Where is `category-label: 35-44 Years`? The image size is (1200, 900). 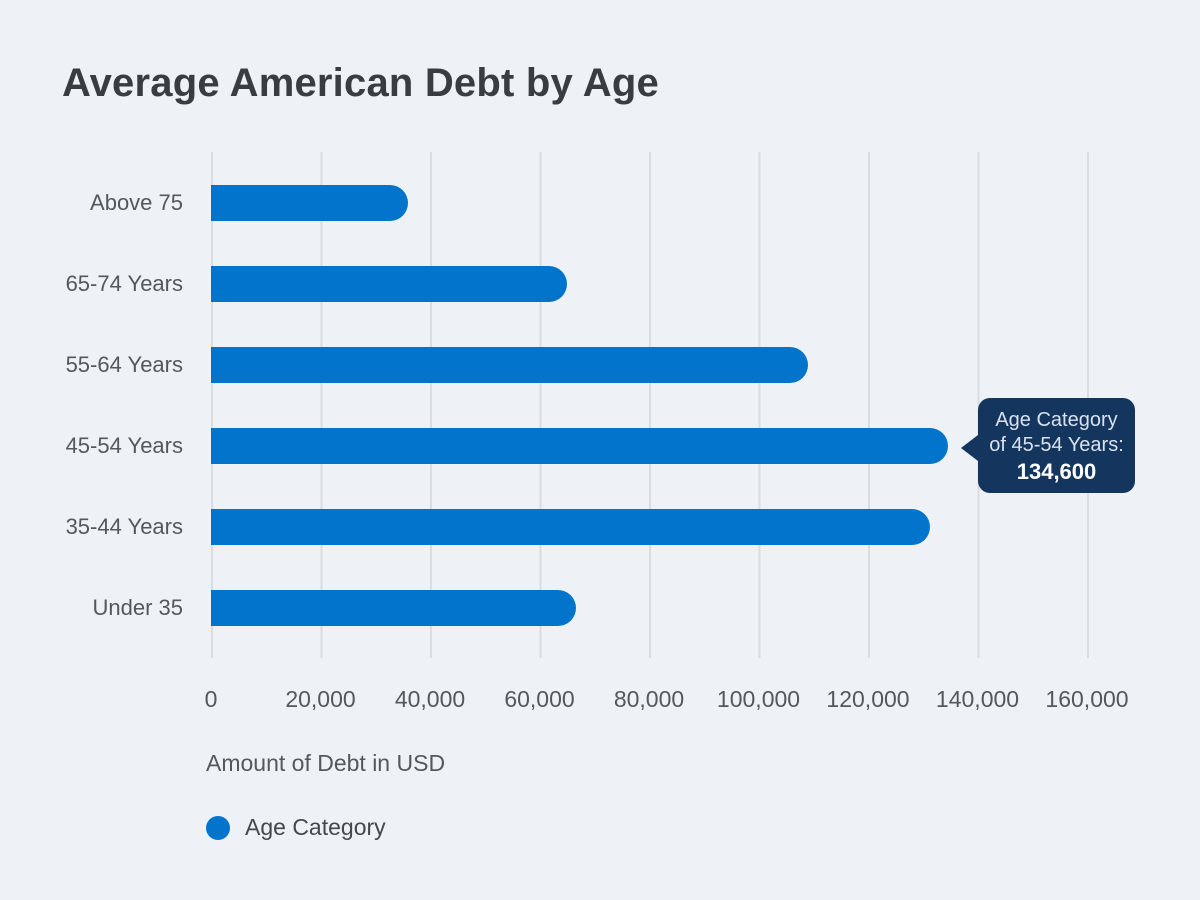 category-label: 35-44 Years is located at coordinates (124, 526).